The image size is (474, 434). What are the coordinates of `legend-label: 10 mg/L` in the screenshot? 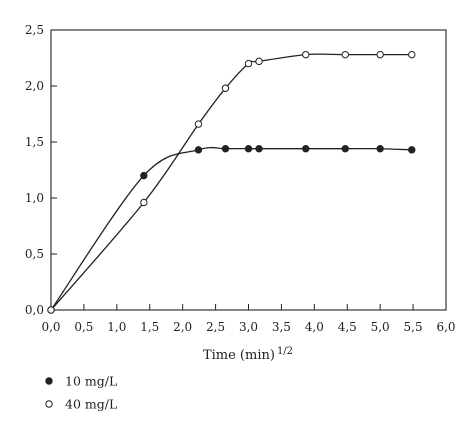 It's located at (91, 381).